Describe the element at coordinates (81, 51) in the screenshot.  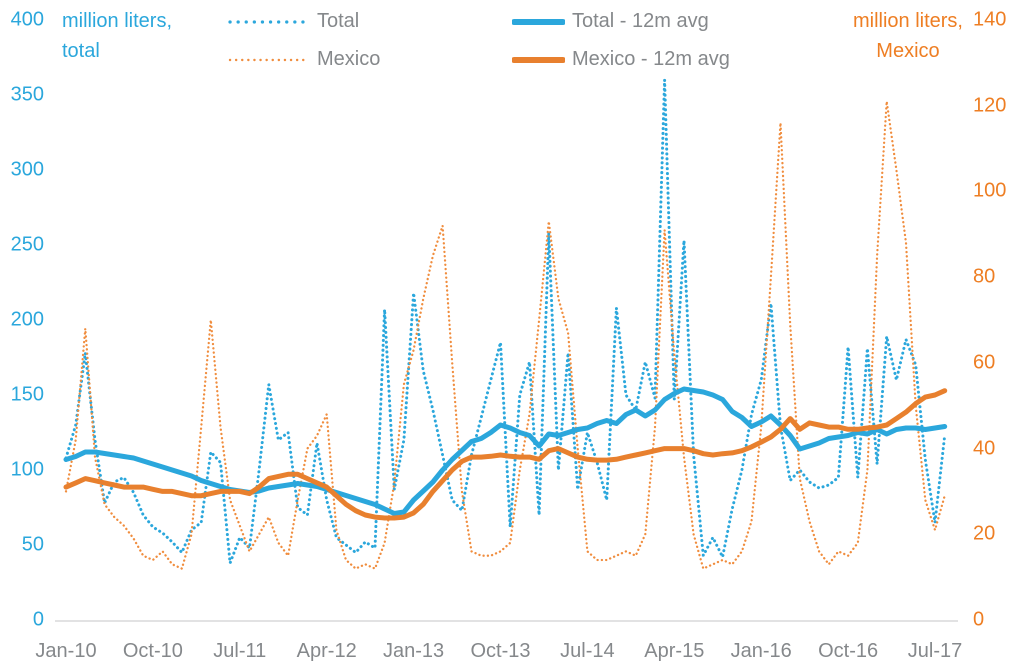
I see `left-axis-title-line2: total` at that location.